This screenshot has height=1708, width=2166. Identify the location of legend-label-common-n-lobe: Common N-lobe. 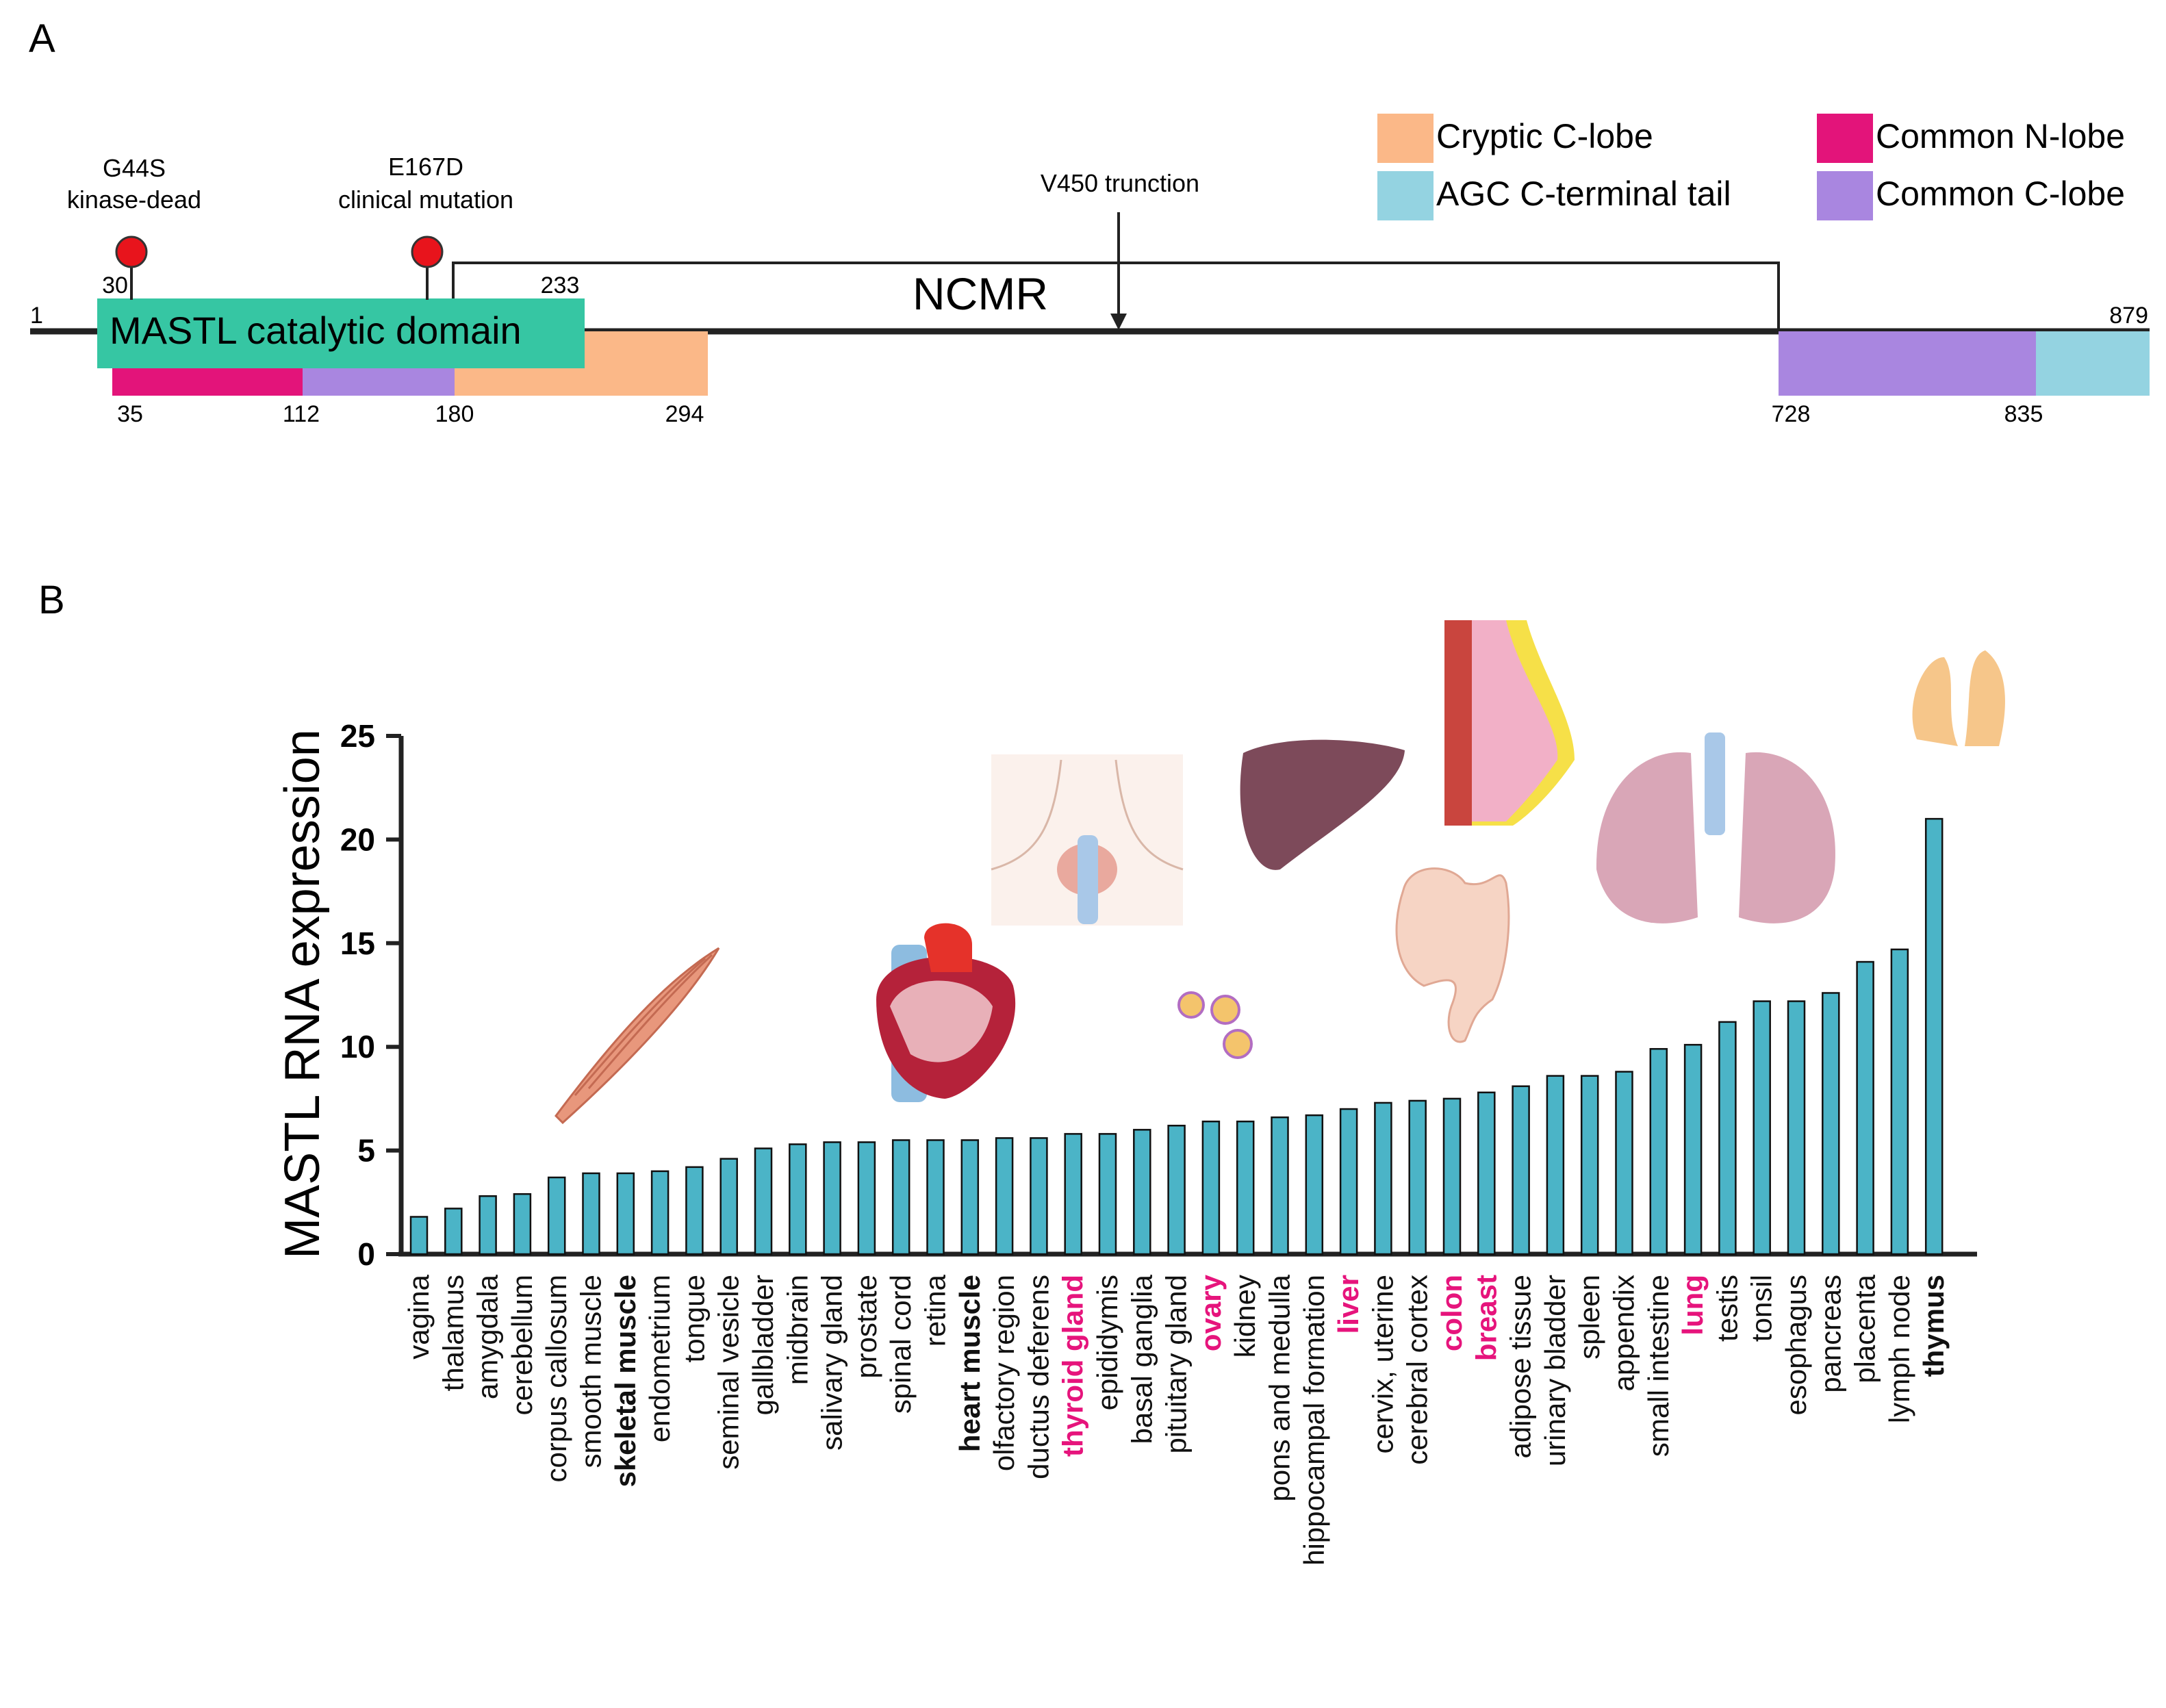
(2001, 136).